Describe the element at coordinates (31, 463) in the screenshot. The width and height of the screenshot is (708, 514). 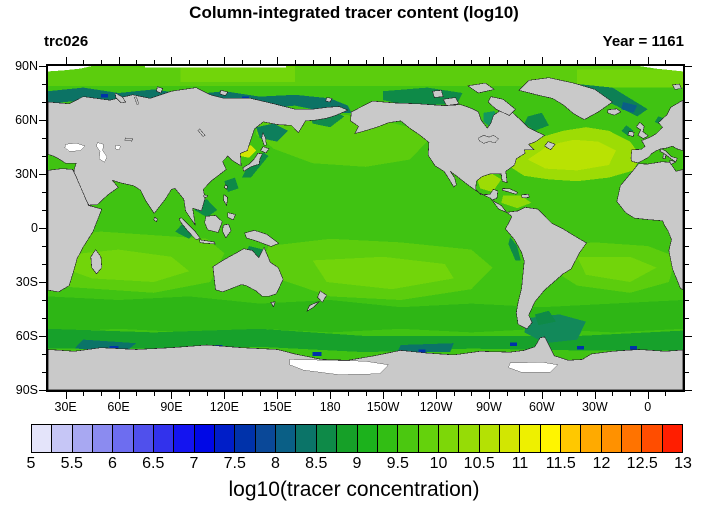
I see `colorbar-tick-label: 5` at that location.